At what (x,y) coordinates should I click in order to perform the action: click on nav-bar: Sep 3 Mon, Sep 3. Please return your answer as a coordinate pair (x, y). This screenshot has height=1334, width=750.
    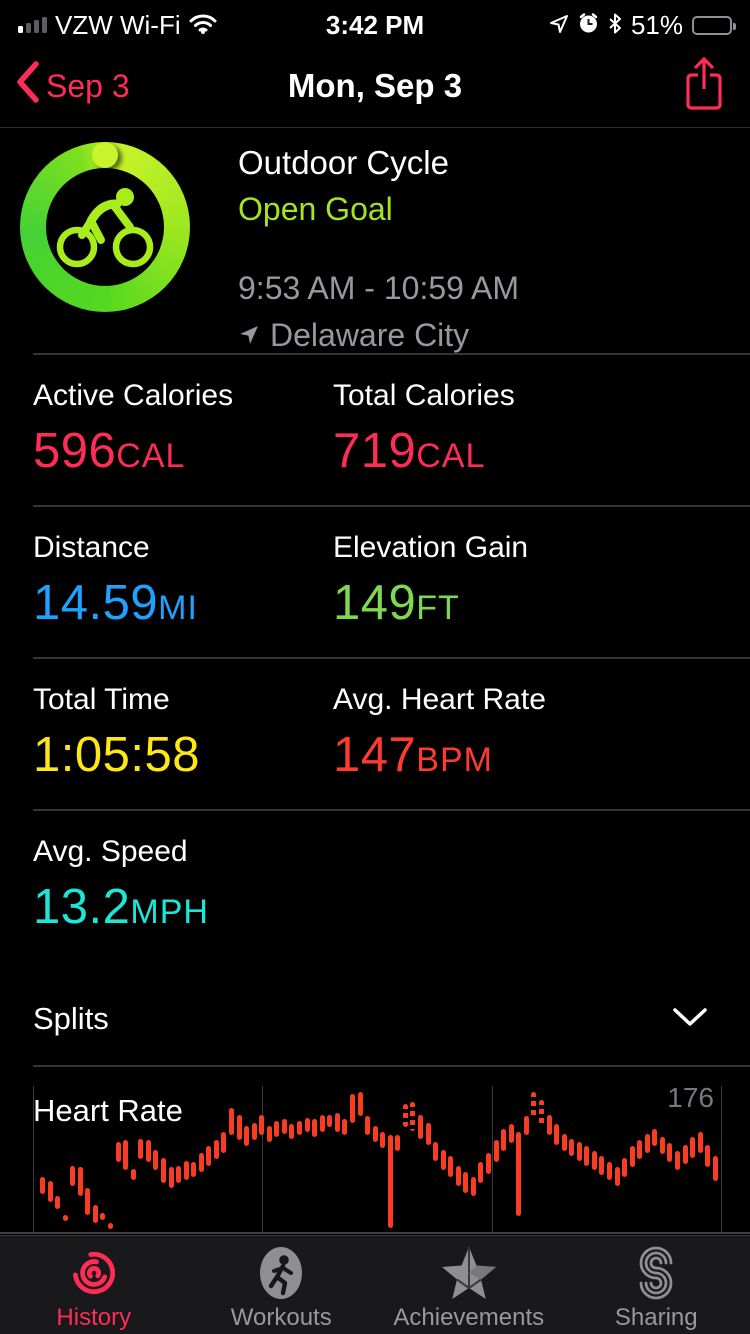
    Looking at the image, I should click on (375, 86).